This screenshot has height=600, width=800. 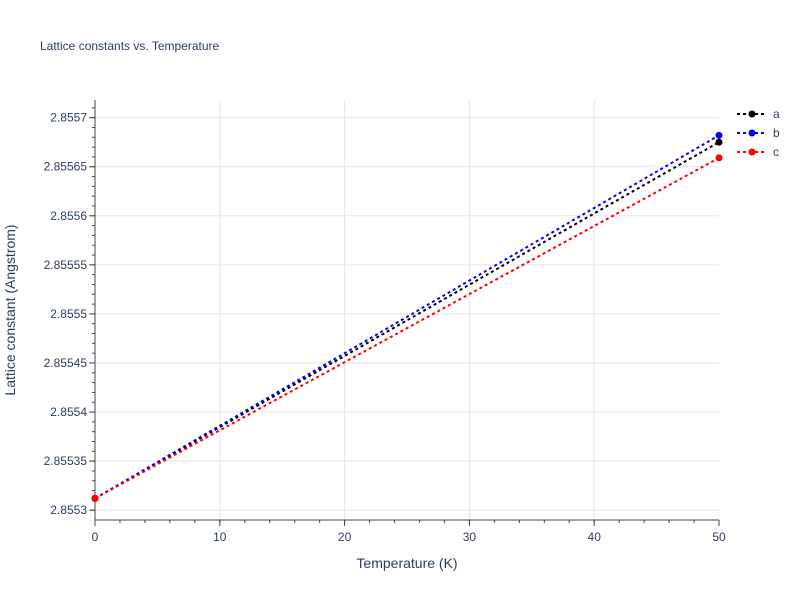 What do you see at coordinates (66, 363) in the screenshot?
I see `y-tick-label: 2.85545` at bounding box center [66, 363].